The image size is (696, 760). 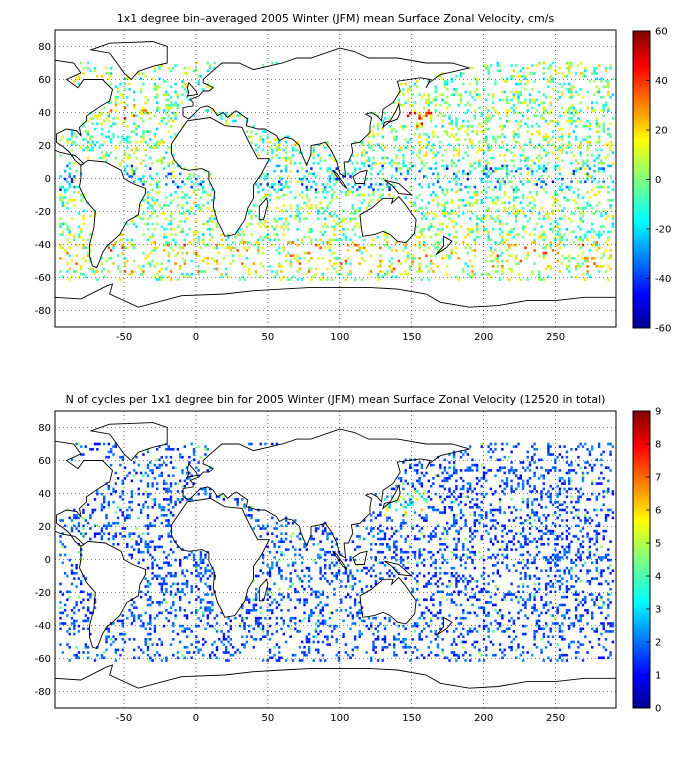 I want to click on coastline, so click(x=340, y=179).